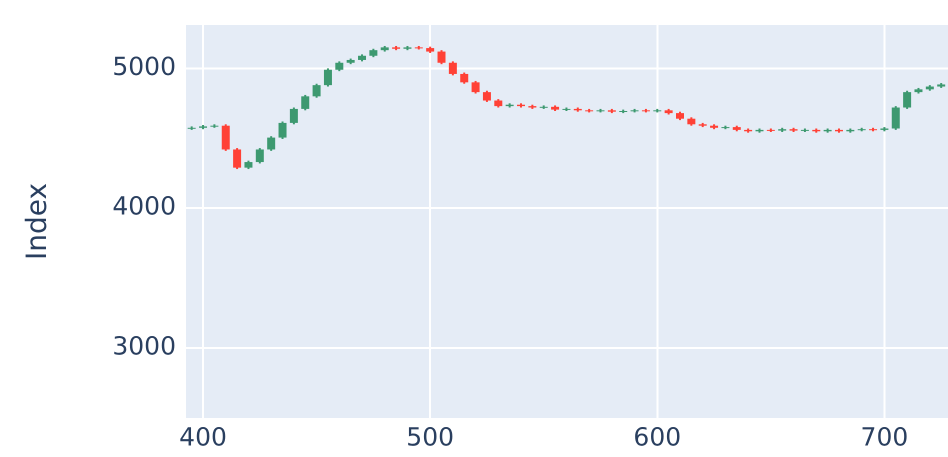 This screenshot has height=457, width=948. Describe the element at coordinates (144, 66) in the screenshot. I see `y-tick-label: 5000` at that location.